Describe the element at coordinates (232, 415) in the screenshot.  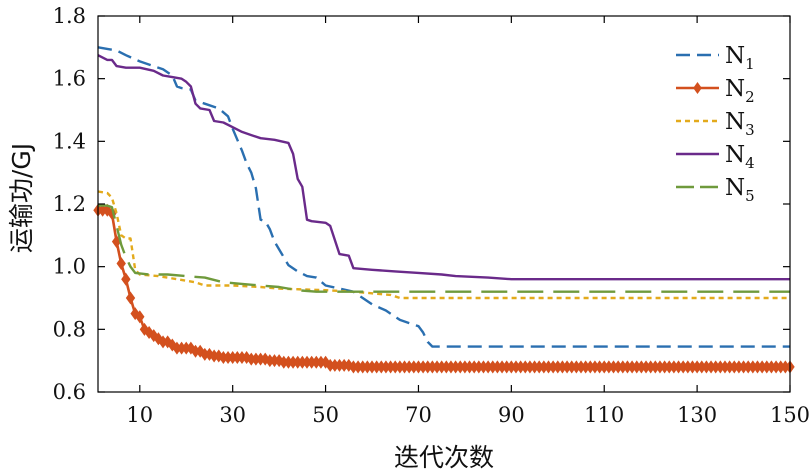
I see `x-tick-label: 30` at that location.